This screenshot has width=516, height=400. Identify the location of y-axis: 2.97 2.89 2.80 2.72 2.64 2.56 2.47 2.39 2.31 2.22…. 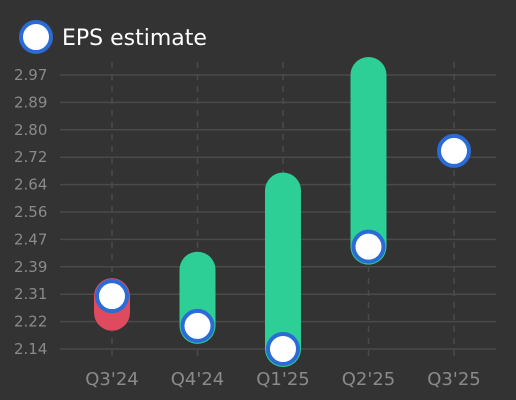
(30, 212).